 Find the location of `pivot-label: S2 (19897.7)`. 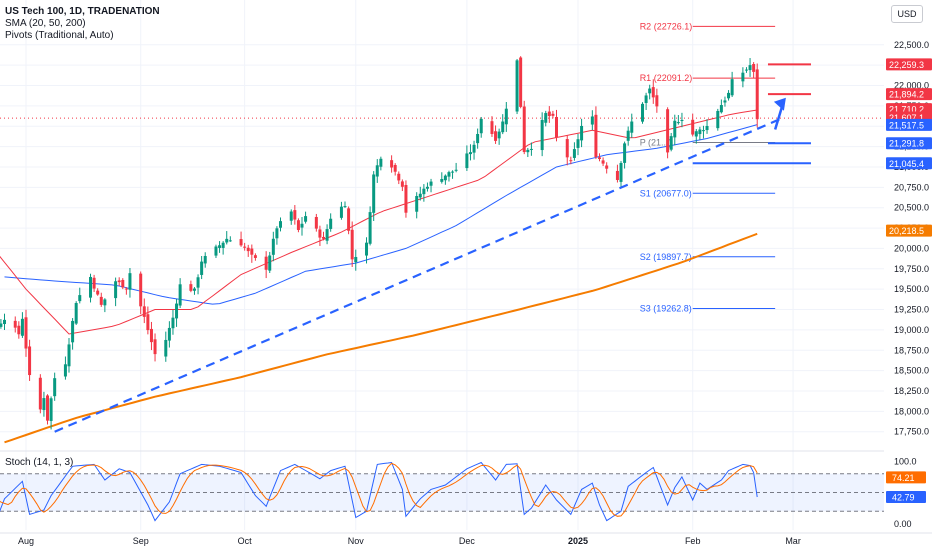

pivot-label: S2 (19897.7) is located at coordinates (666, 257).